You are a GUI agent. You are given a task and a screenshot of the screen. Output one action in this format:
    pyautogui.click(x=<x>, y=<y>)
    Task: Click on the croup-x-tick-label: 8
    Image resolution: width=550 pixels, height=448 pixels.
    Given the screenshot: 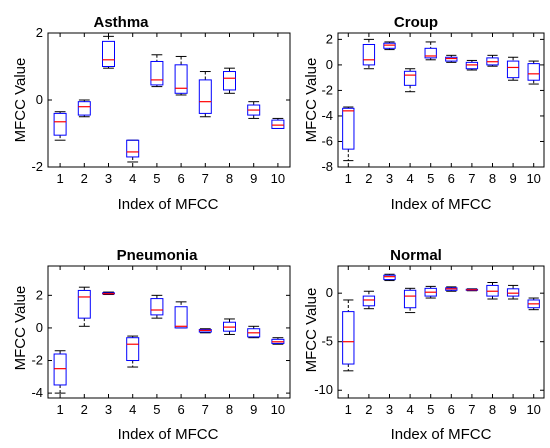 What is the action you would take?
    pyautogui.click(x=492, y=178)
    